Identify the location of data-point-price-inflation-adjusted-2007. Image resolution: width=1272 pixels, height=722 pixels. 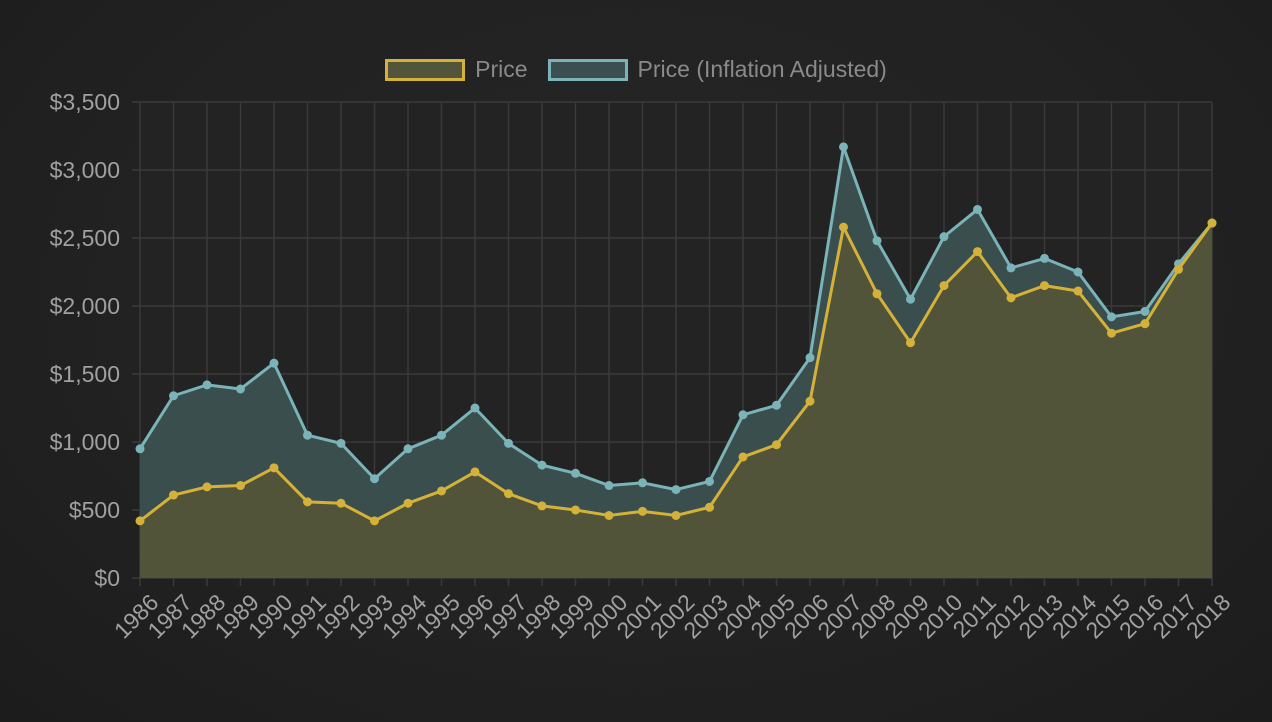
(843, 147).